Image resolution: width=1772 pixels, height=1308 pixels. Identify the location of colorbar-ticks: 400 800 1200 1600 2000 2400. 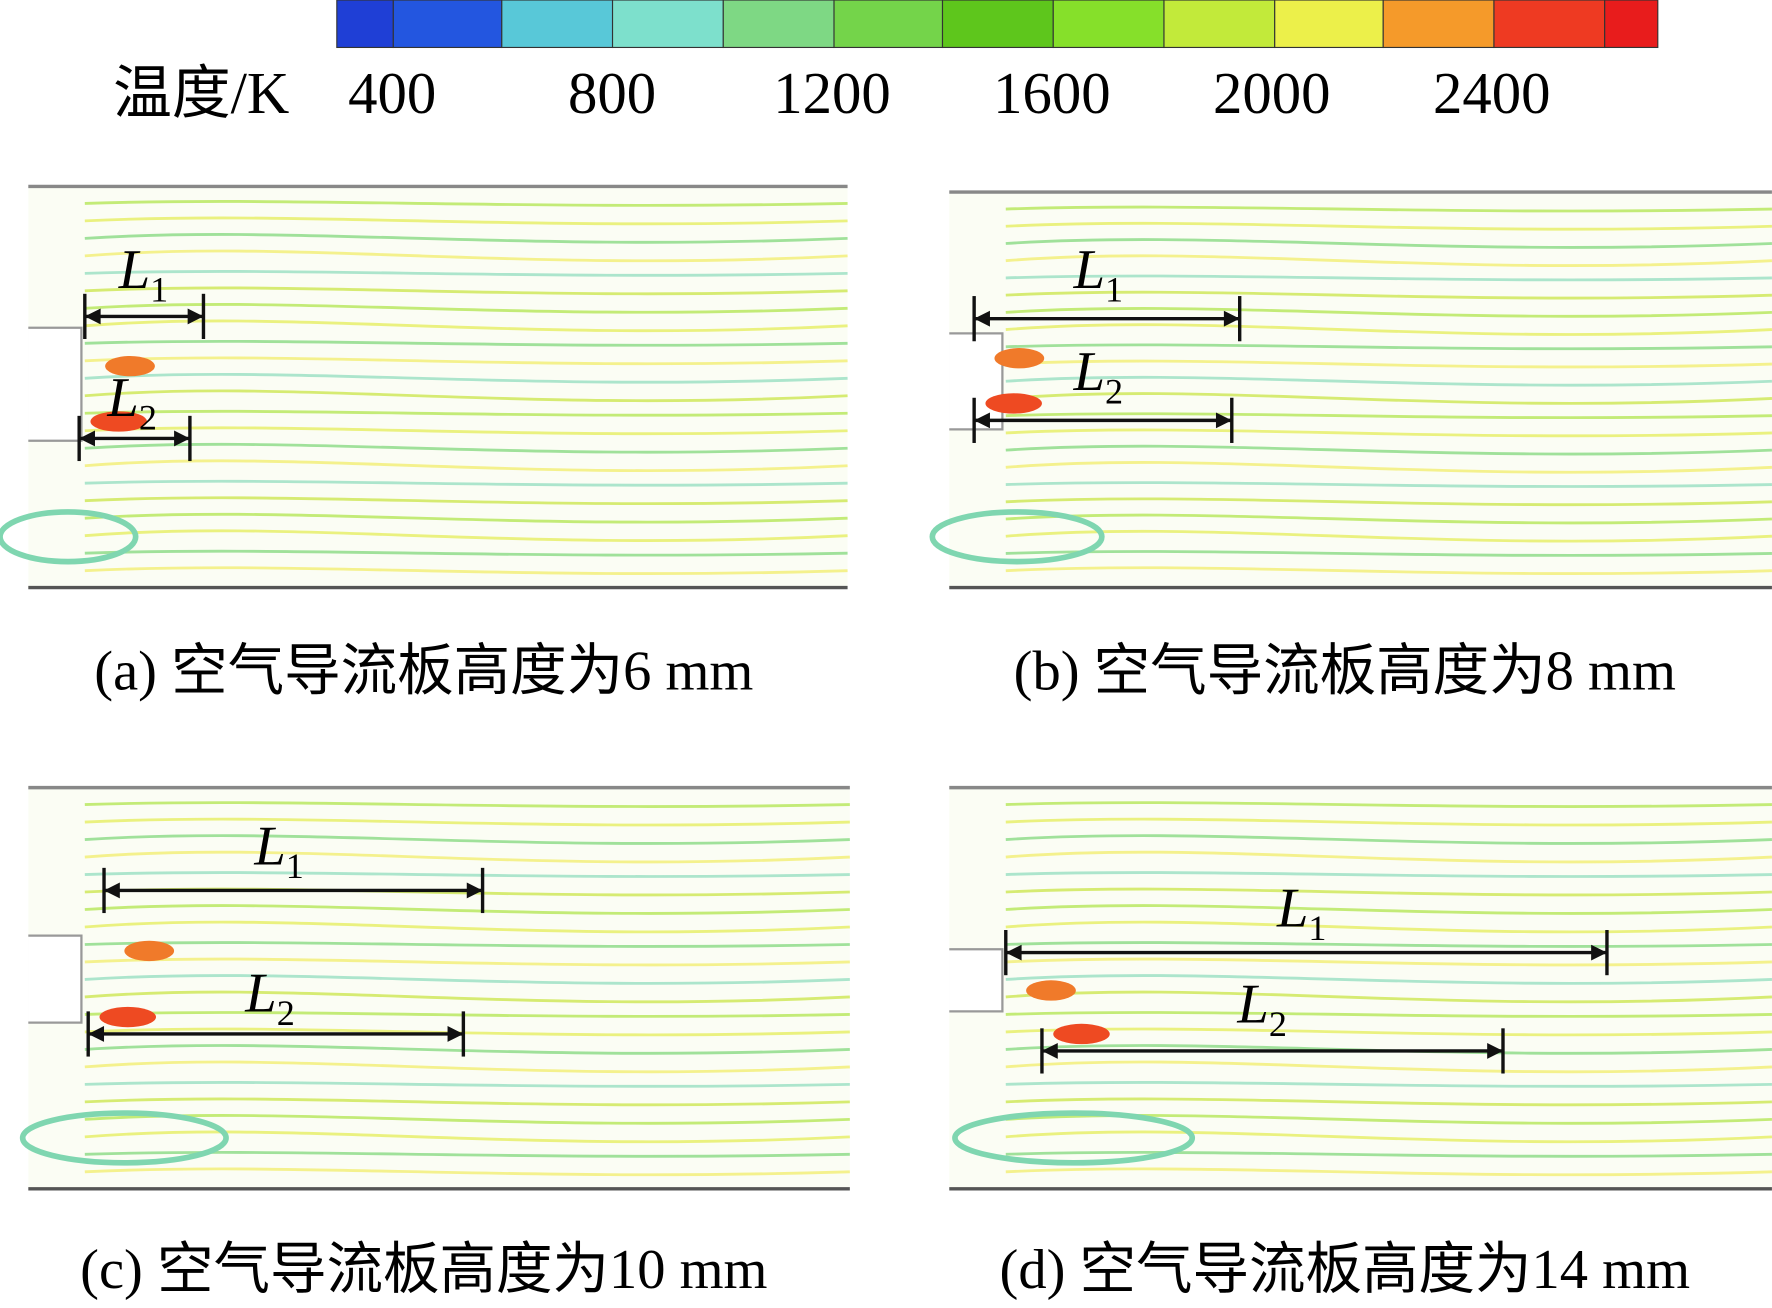
(949, 93).